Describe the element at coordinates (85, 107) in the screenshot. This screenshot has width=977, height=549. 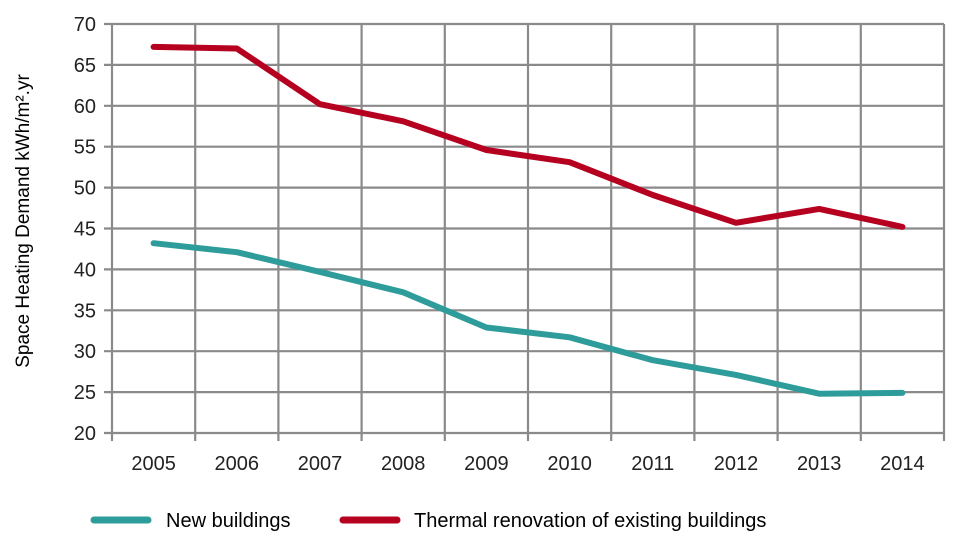
I see `y-tick-label: 60` at that location.